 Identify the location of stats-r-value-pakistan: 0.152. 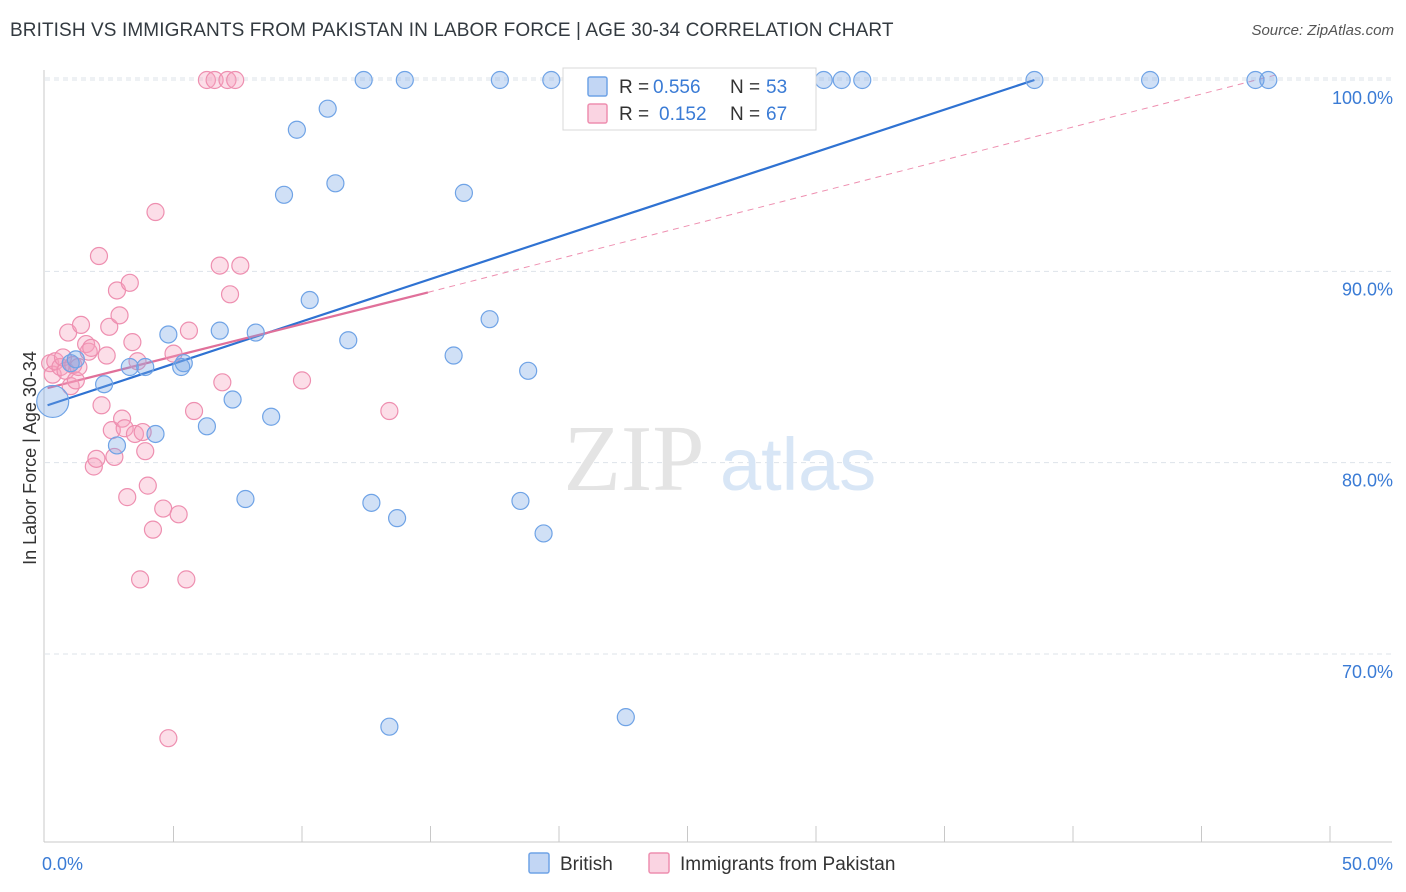
(683, 114).